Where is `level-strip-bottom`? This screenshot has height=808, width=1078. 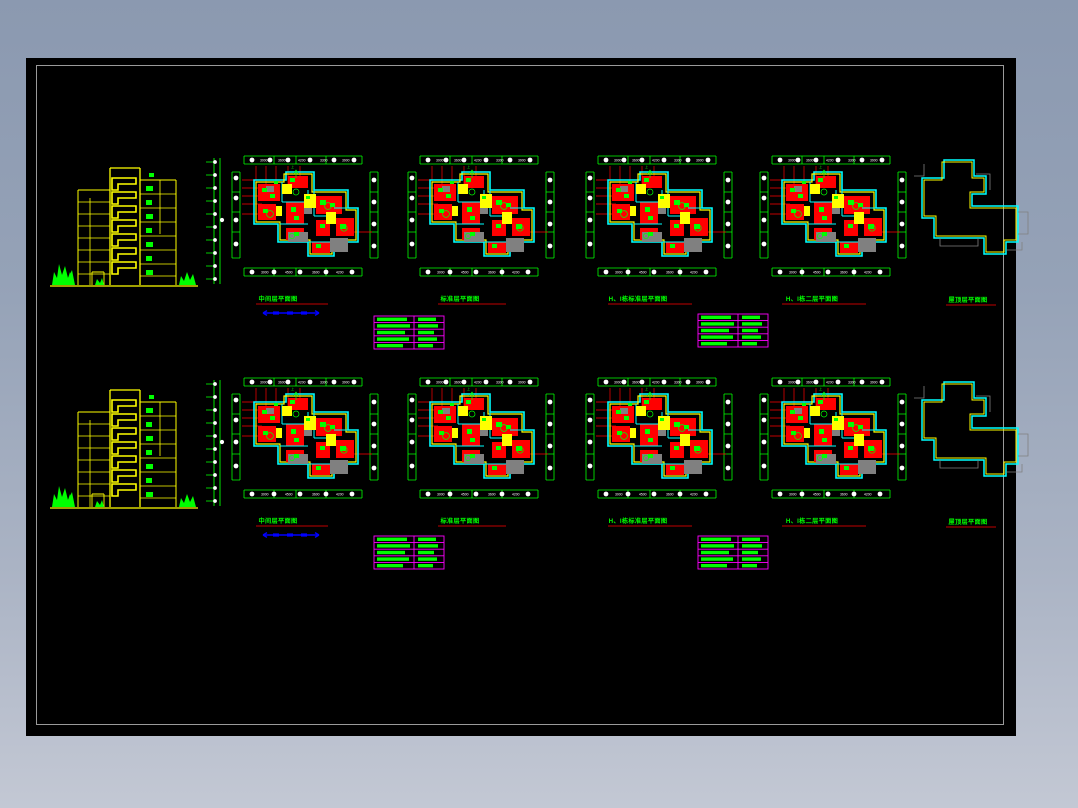
level-strip-bottom is located at coordinates (215, 443).